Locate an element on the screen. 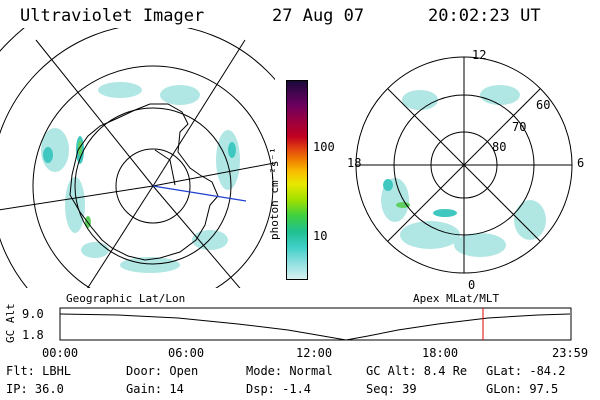 This screenshot has width=600, height=400. timeline-ytick-low: 1.8 is located at coordinates (33, 335).